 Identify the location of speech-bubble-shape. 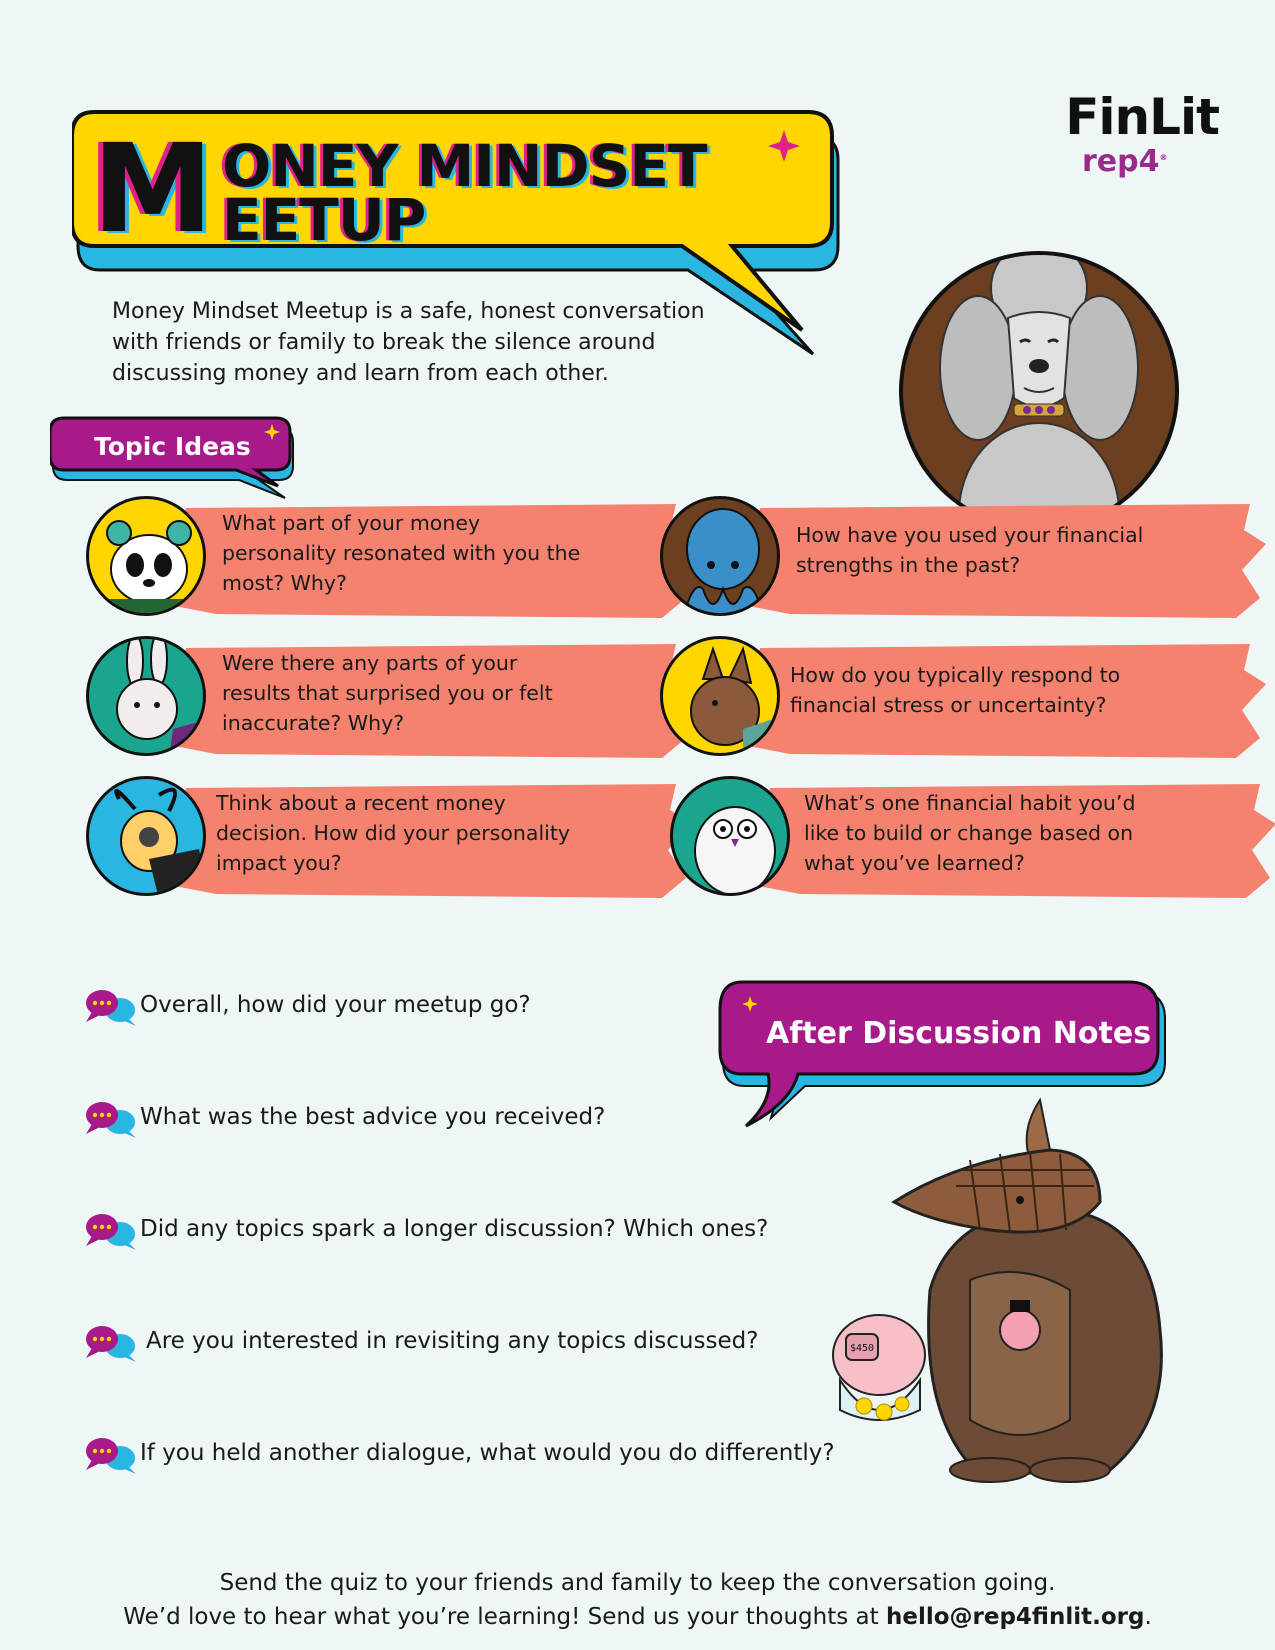
(456, 233).